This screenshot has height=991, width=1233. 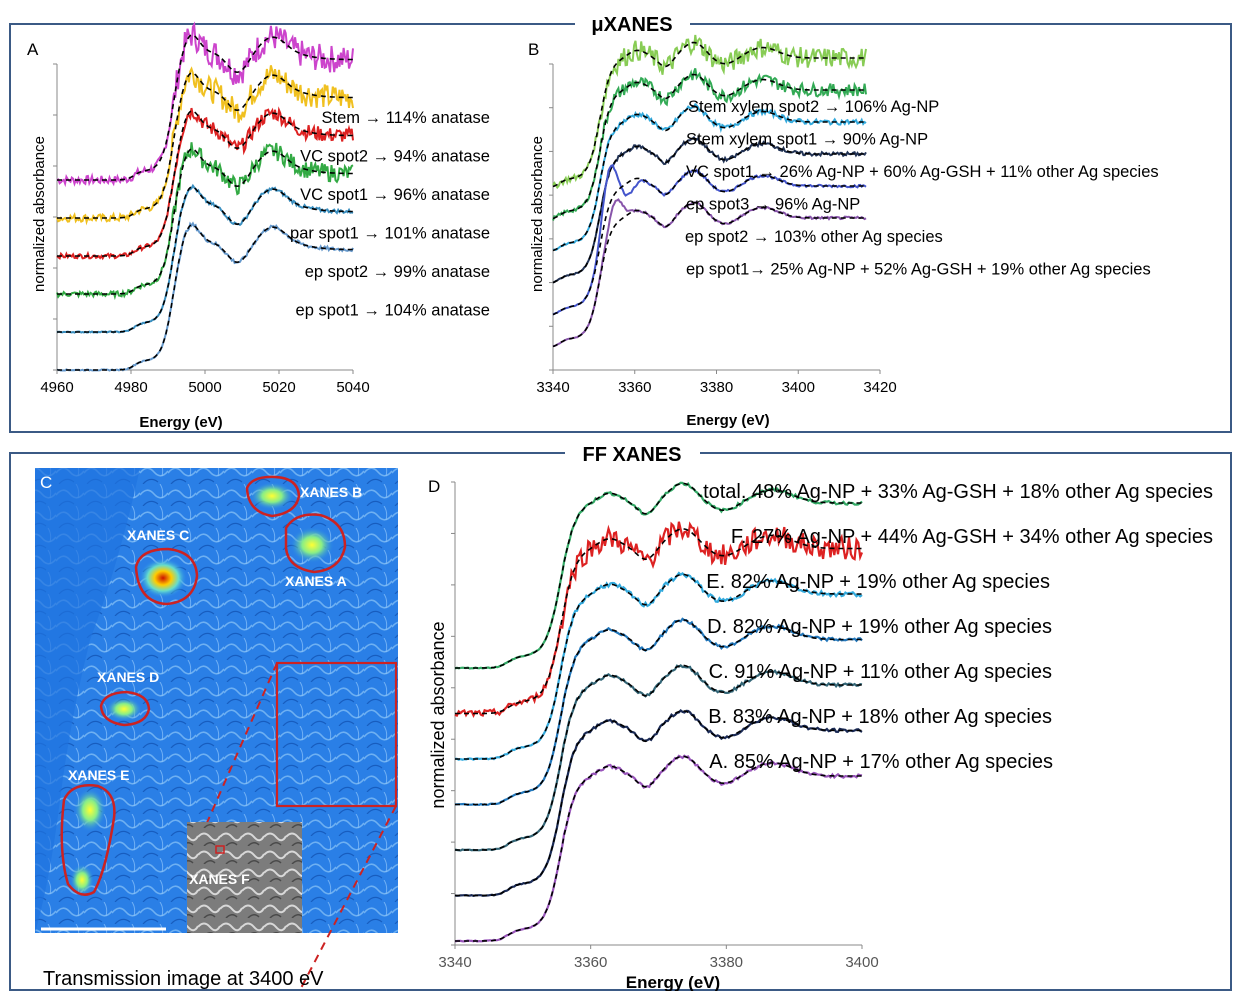 I want to click on hotspot-b, so click(x=272, y=496).